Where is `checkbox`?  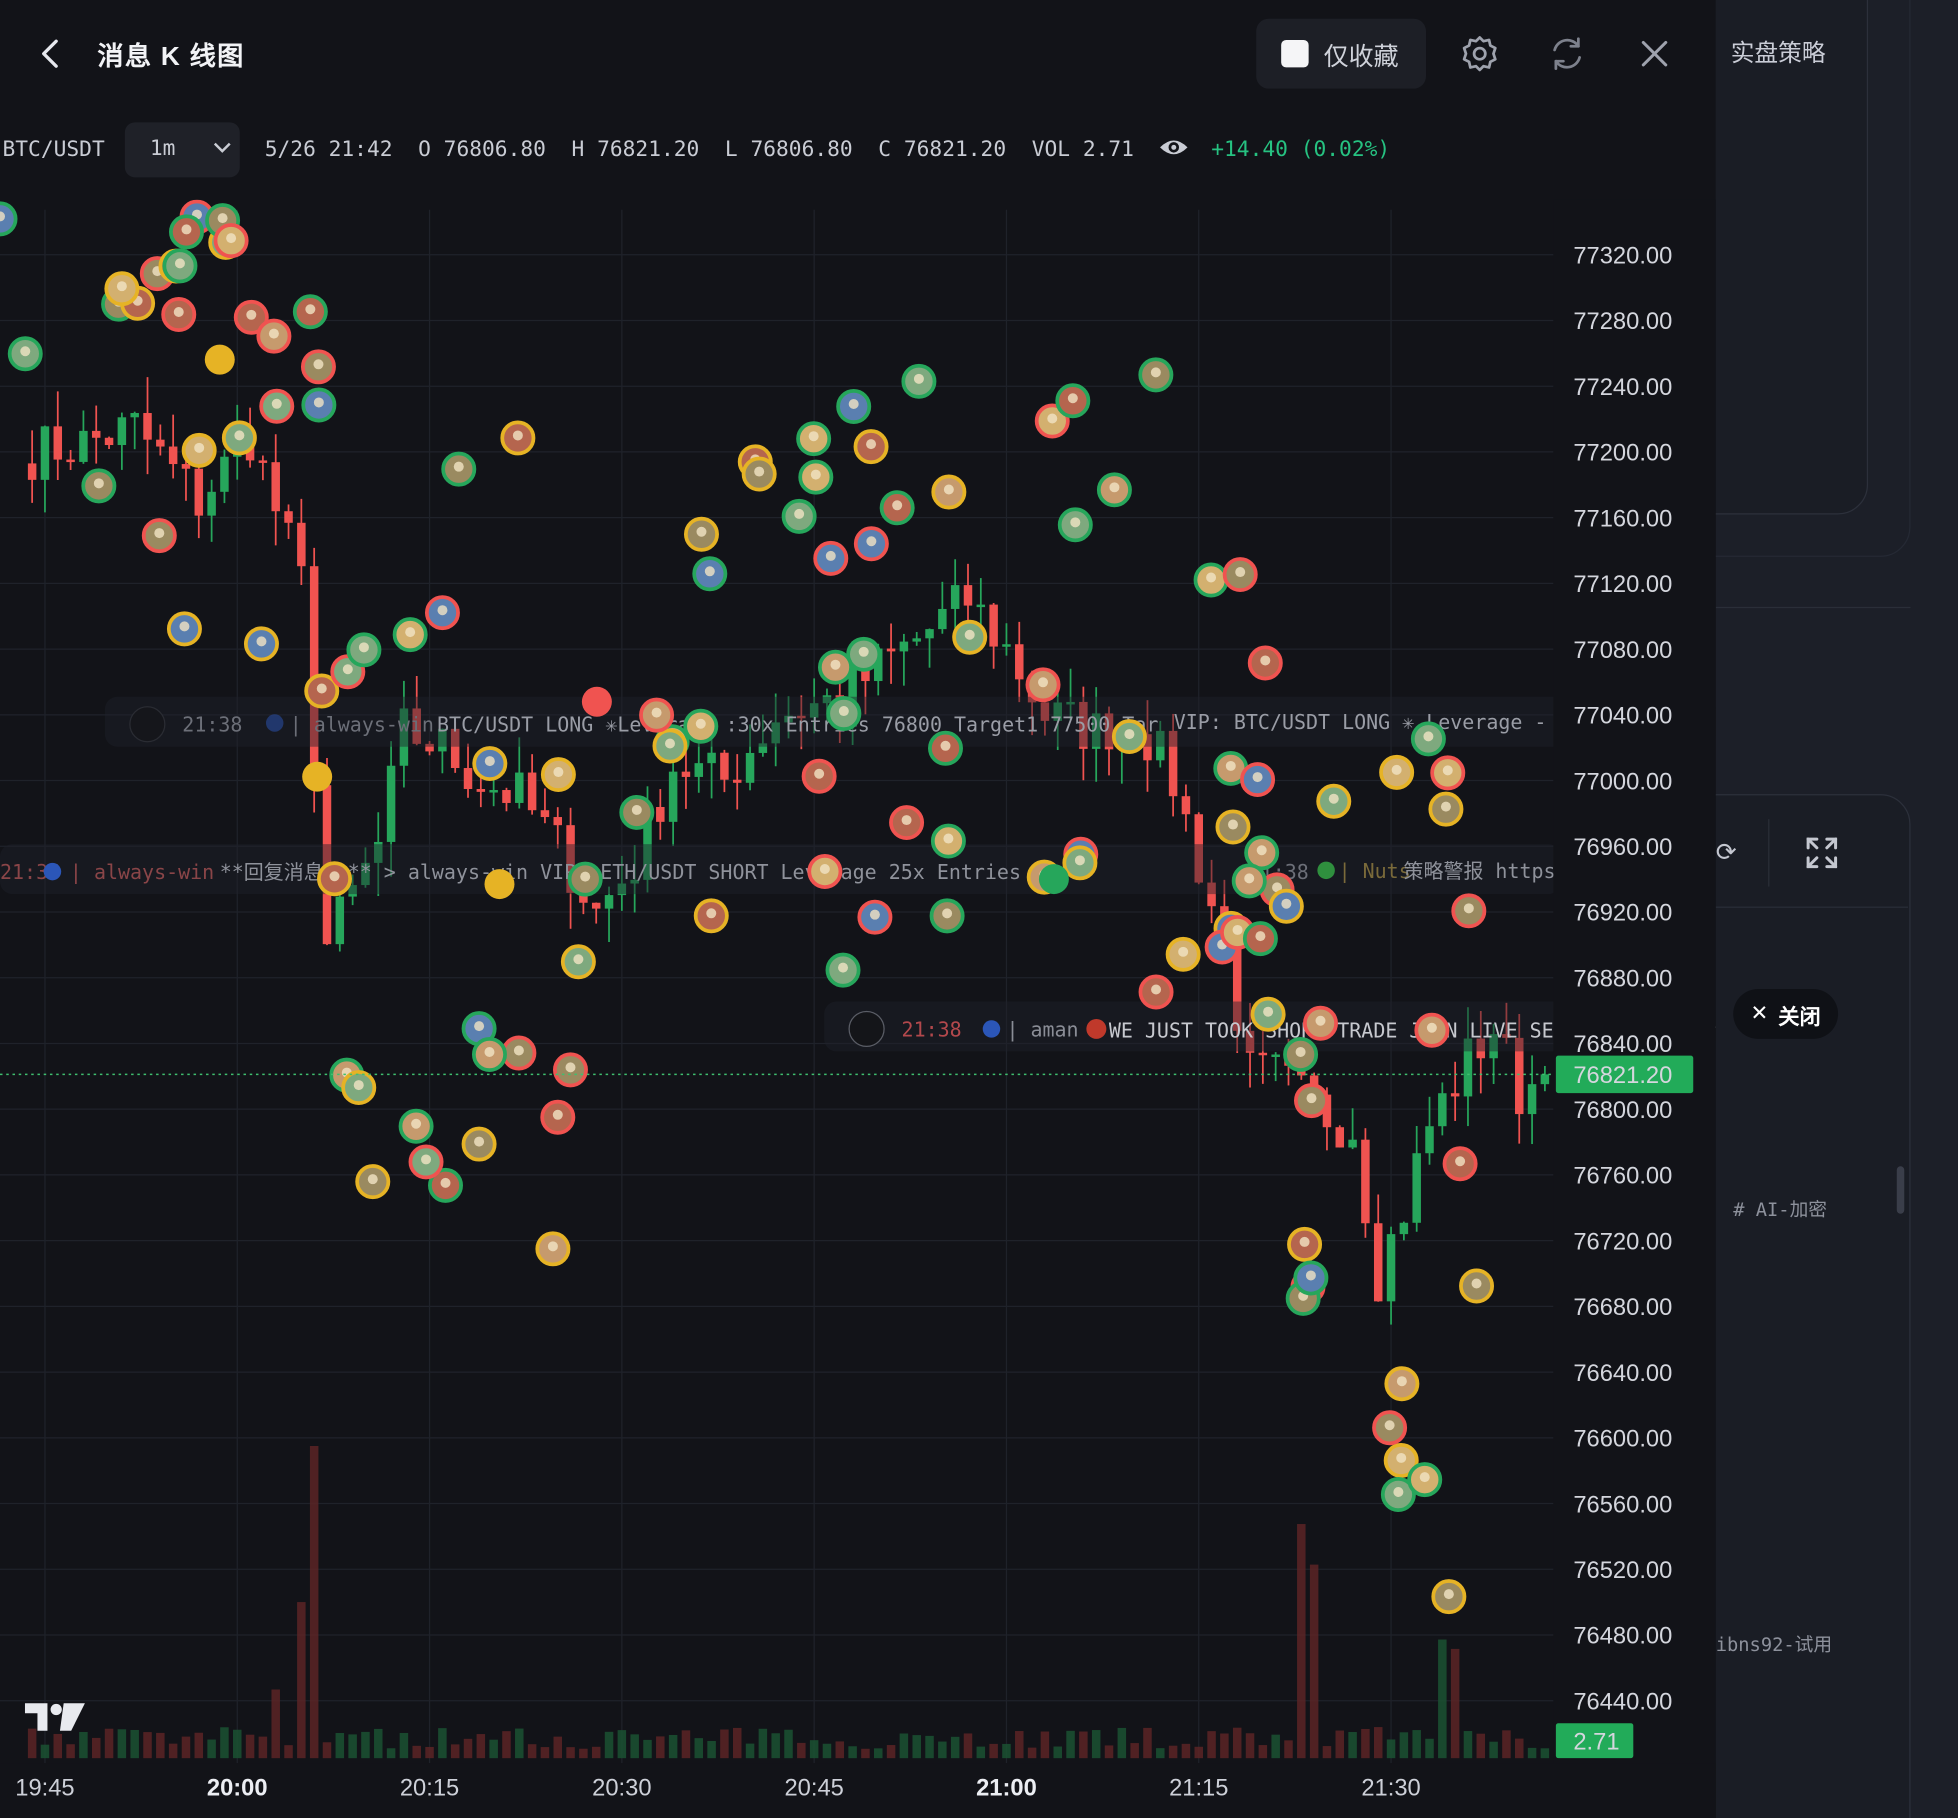
checkbox is located at coordinates (1295, 53).